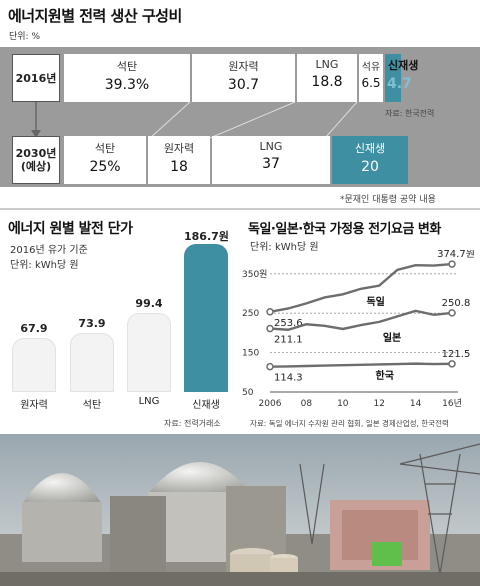 This screenshot has height=586, width=480. What do you see at coordinates (92, 405) in the screenshot?
I see `cost-bar-category: 석탄` at bounding box center [92, 405].